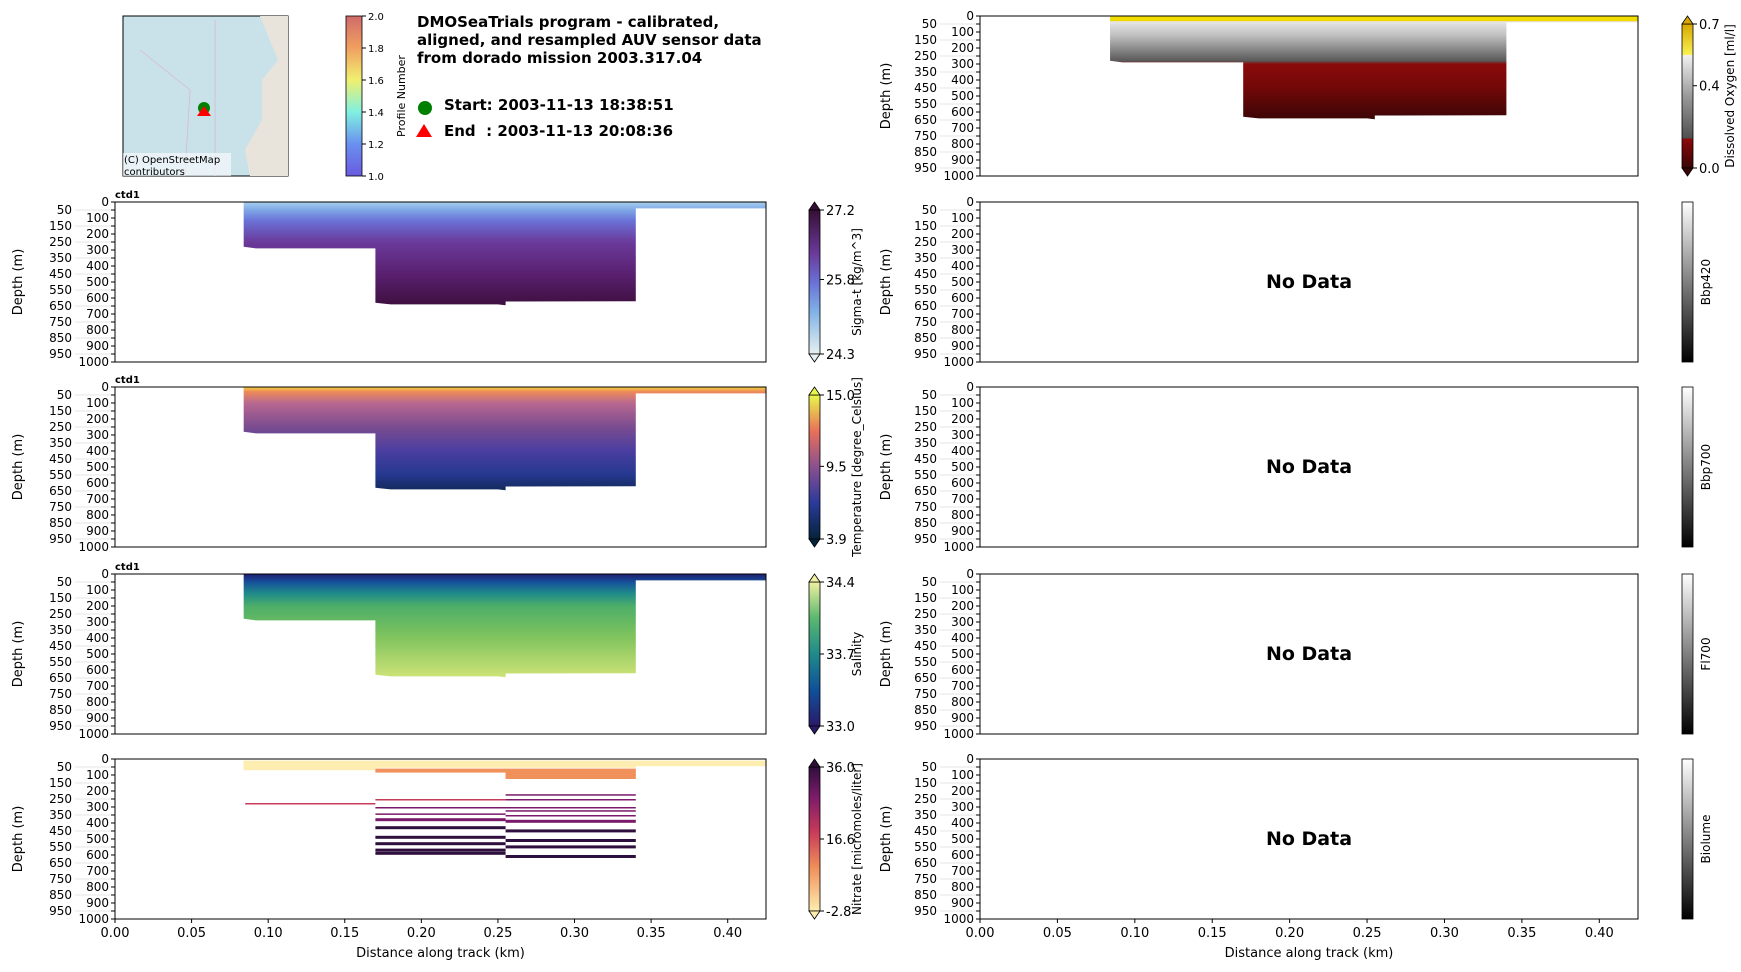 The width and height of the screenshot is (1741, 972). What do you see at coordinates (154, 172) in the screenshot?
I see `map-attribution: contributors` at bounding box center [154, 172].